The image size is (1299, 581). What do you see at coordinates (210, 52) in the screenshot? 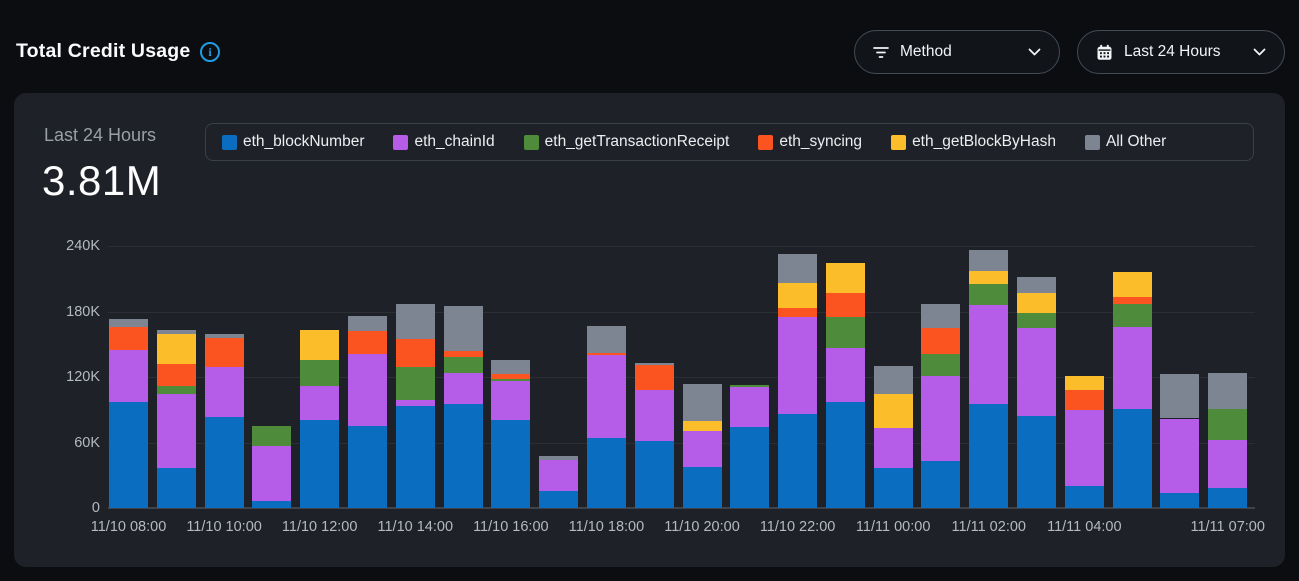
I see `info-icon: i` at bounding box center [210, 52].